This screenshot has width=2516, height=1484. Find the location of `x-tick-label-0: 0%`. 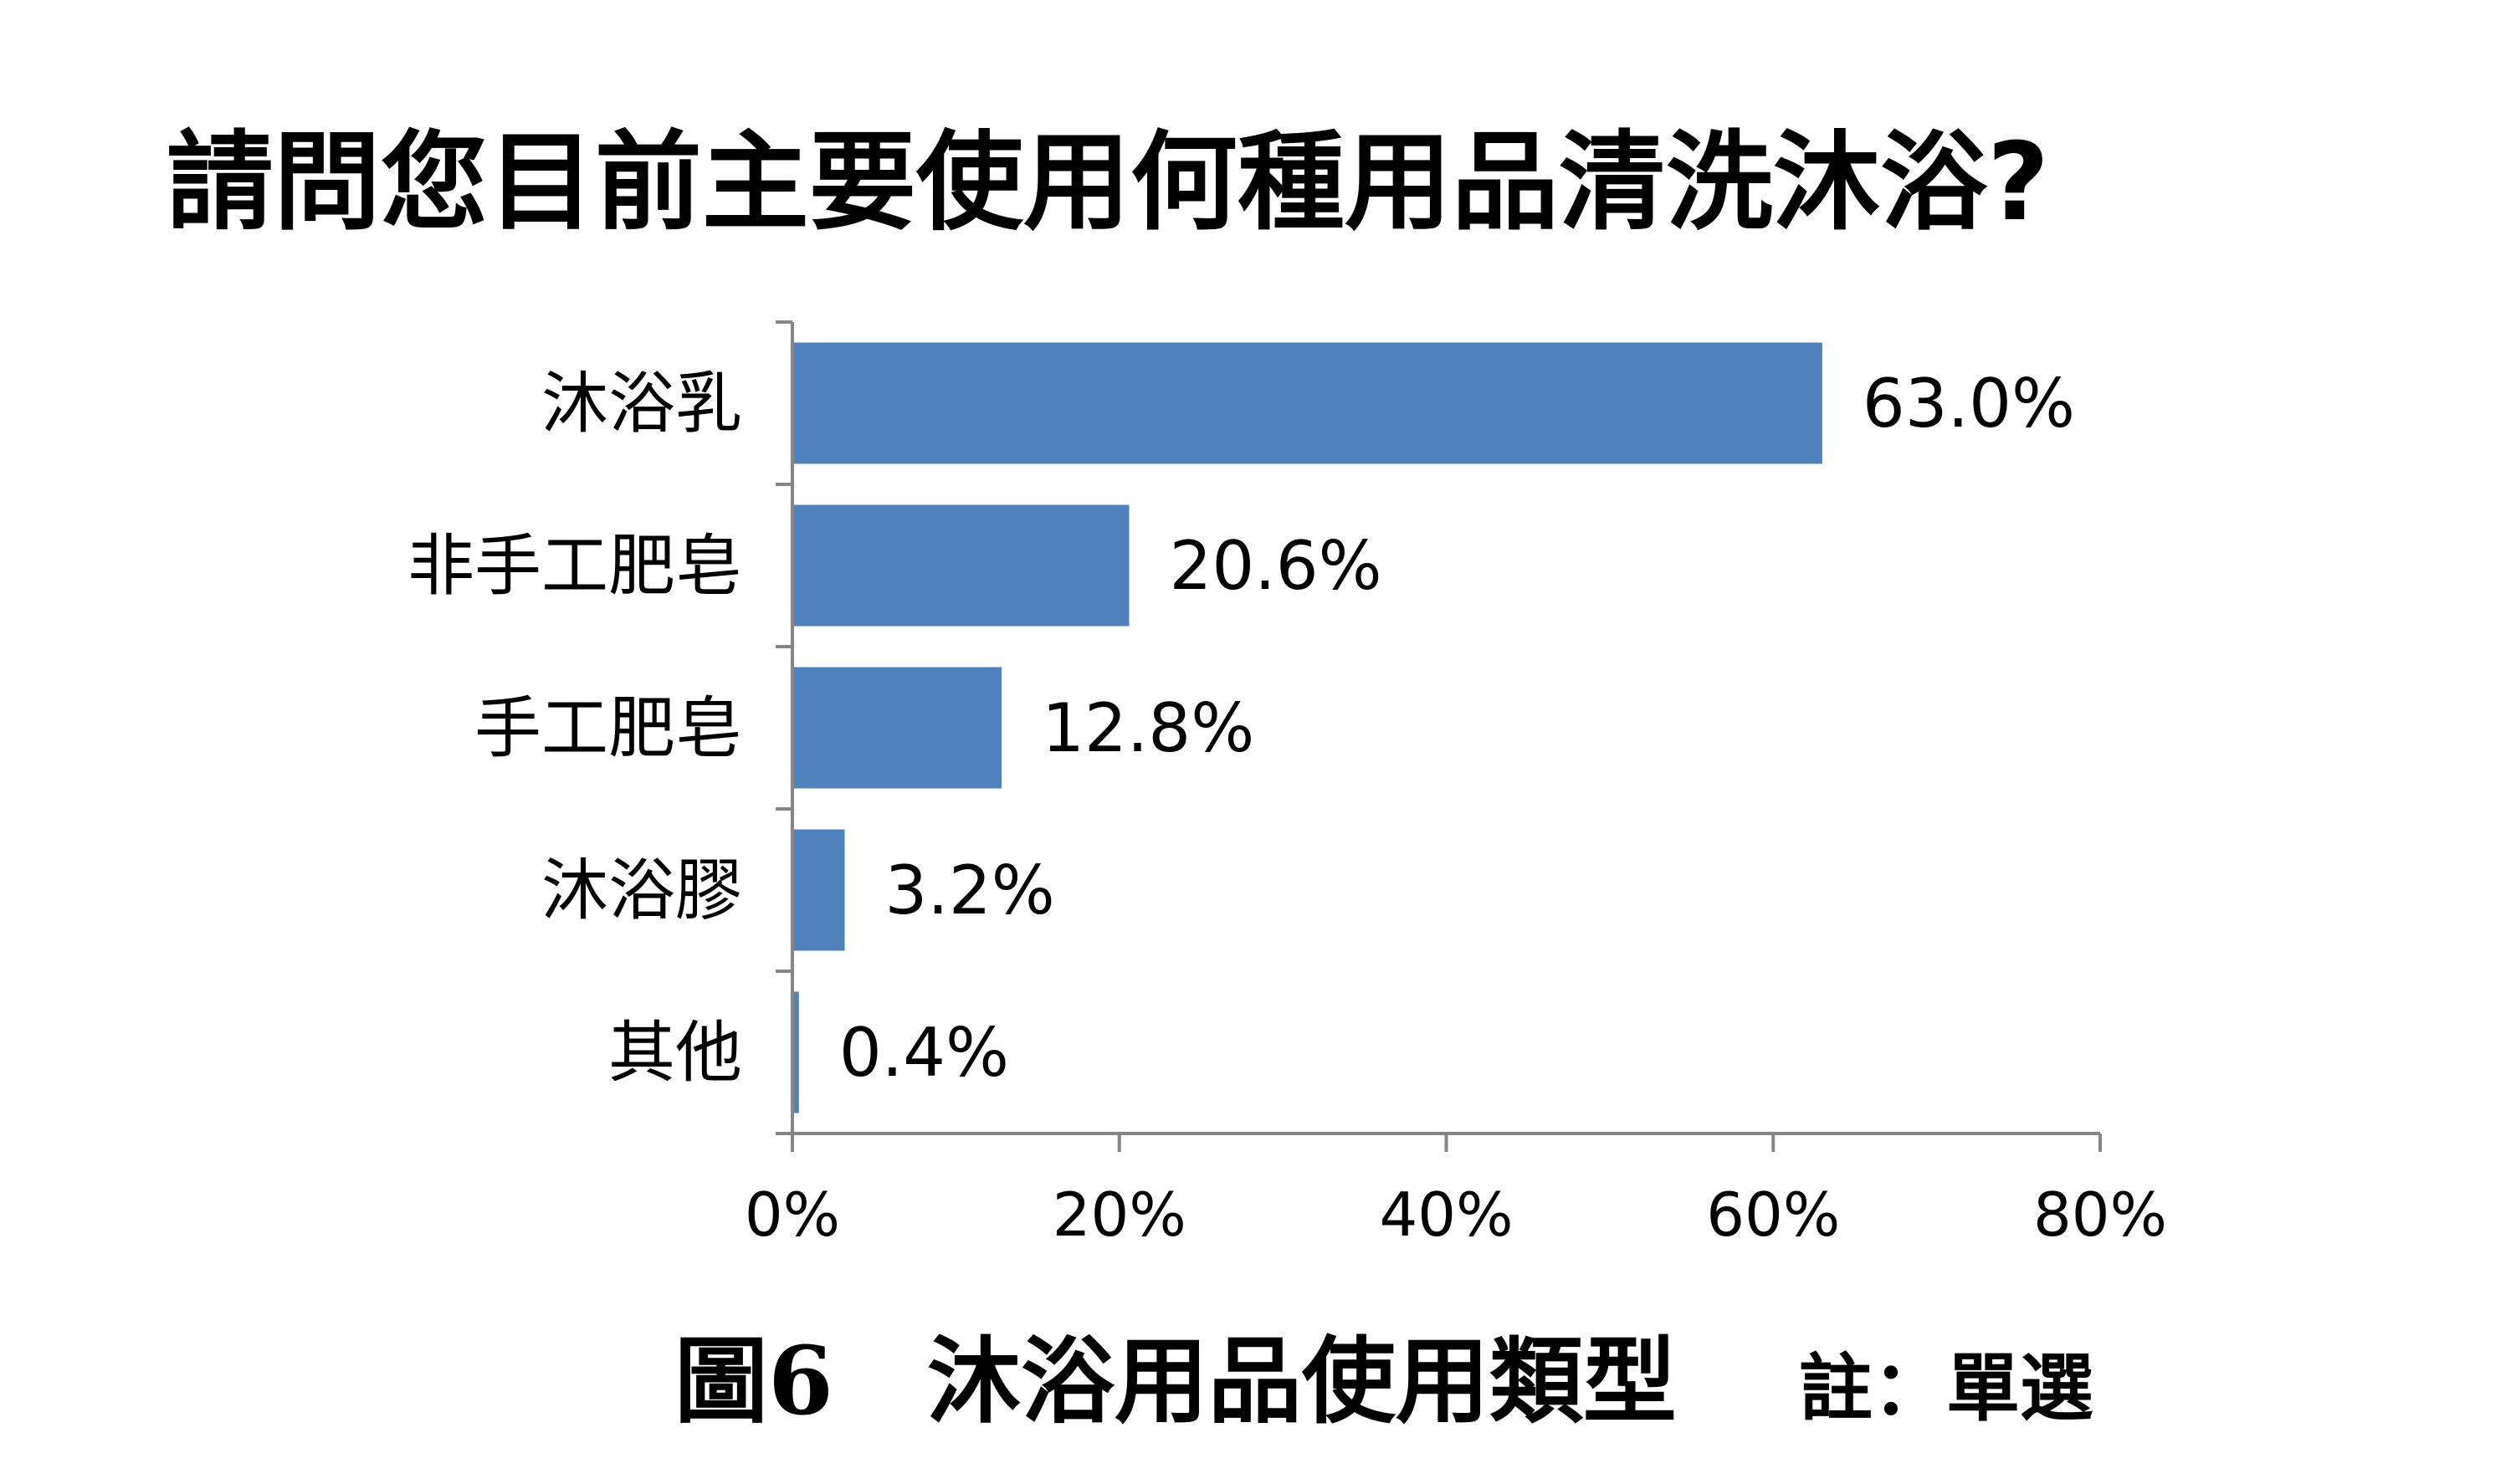

x-tick-label-0: 0% is located at coordinates (793, 1215).